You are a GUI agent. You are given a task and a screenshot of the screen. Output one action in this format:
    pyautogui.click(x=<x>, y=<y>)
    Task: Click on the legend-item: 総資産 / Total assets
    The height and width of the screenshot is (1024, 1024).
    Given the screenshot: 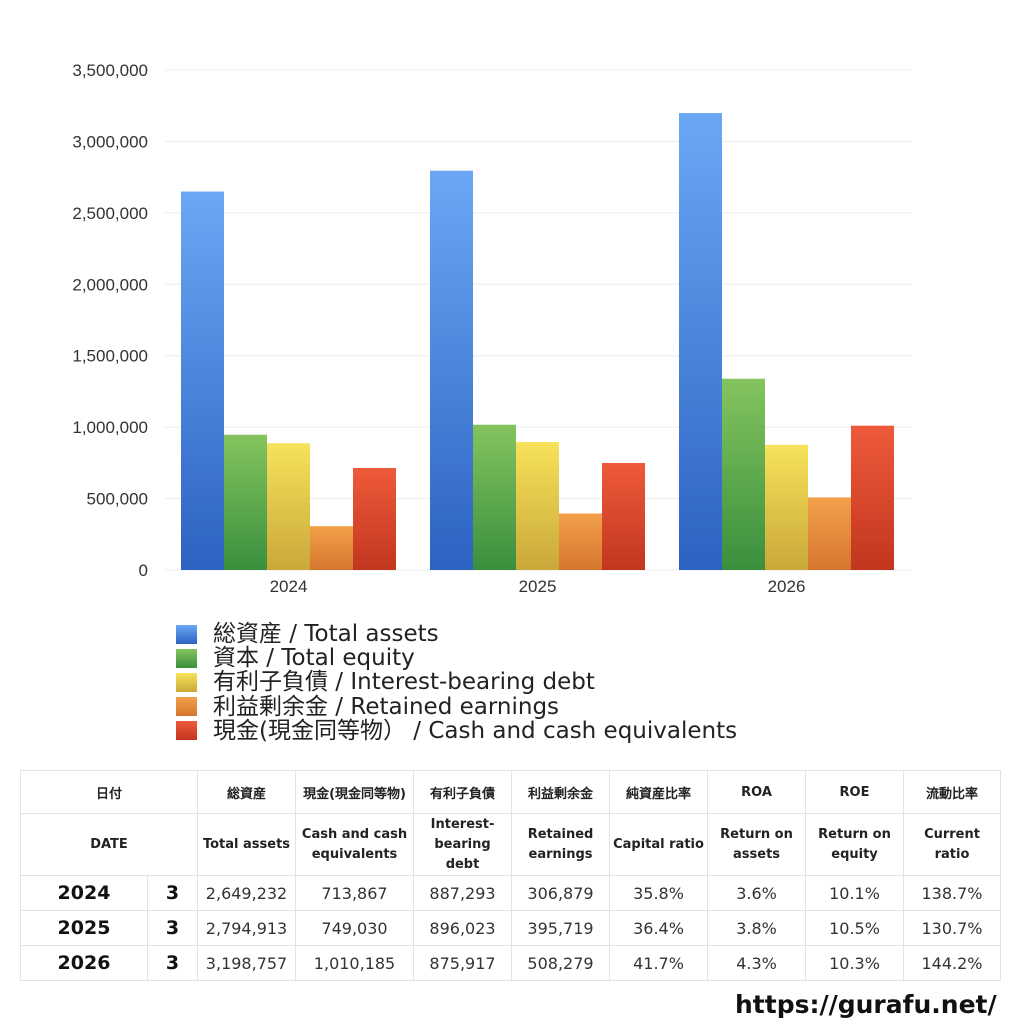 What is the action you would take?
    pyautogui.click(x=456, y=634)
    